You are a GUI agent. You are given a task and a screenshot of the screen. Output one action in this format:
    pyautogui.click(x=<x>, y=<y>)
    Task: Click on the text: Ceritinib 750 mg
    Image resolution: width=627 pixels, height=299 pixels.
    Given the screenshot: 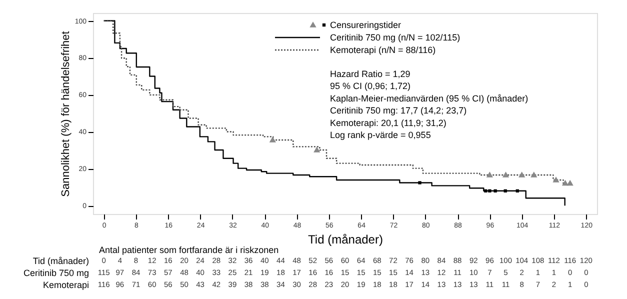 What is the action you would take?
    pyautogui.click(x=56, y=273)
    